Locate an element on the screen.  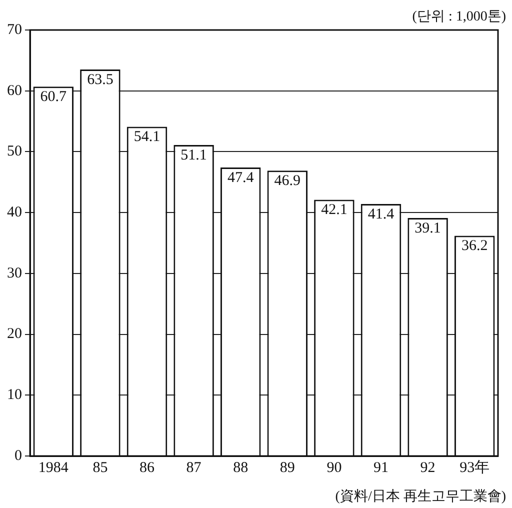
x-tick-label: 86 is located at coordinates (147, 468).